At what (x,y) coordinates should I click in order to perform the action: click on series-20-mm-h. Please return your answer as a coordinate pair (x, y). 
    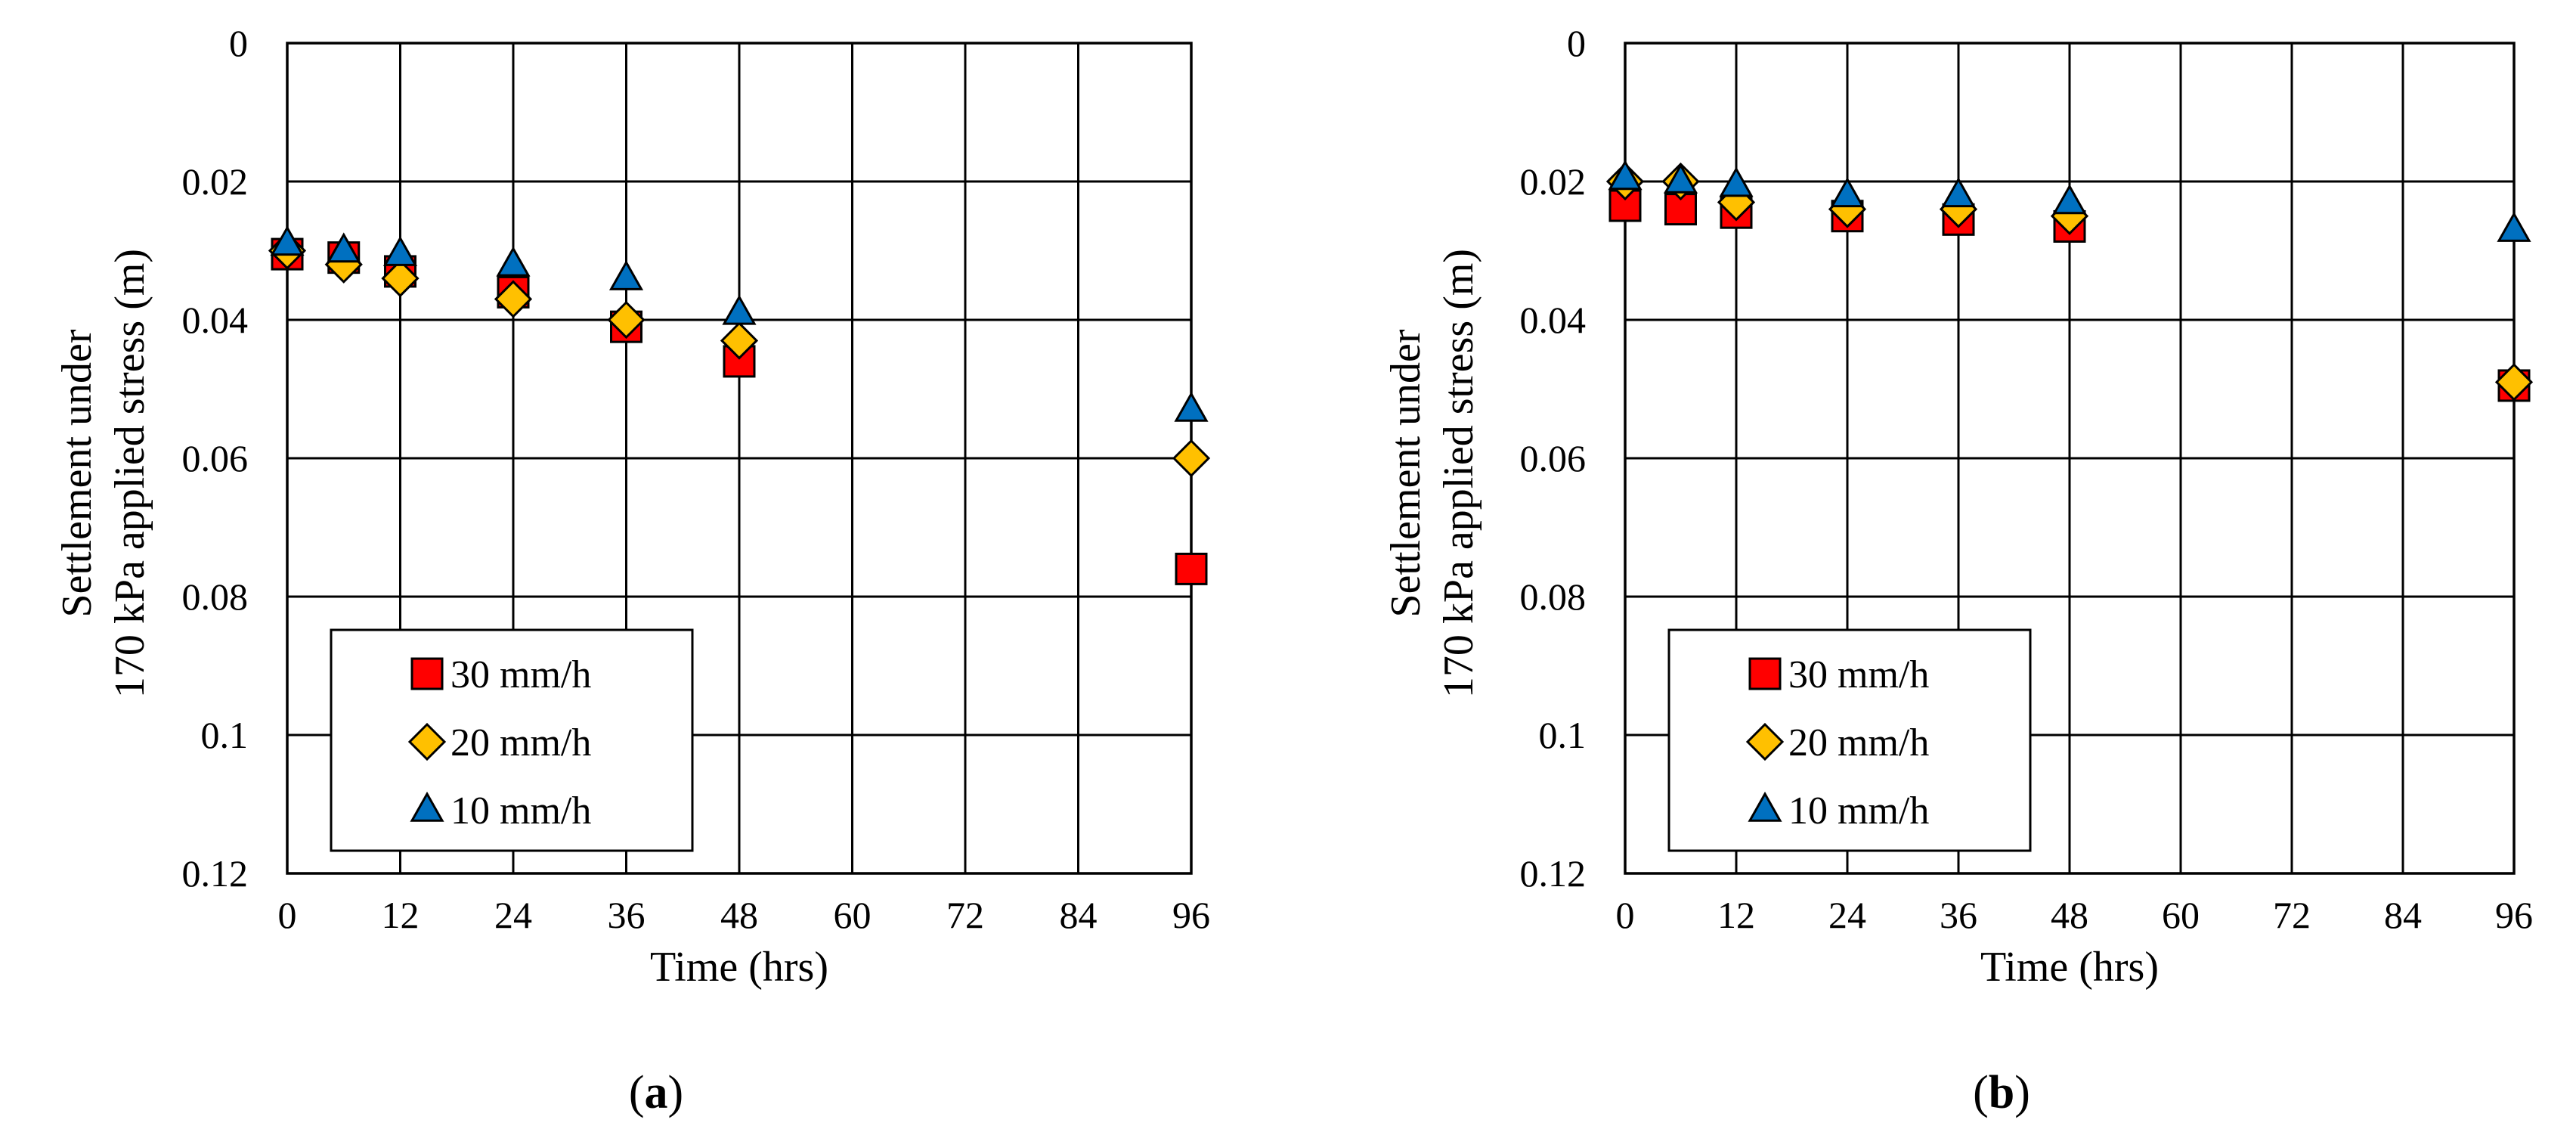
    Looking at the image, I should click on (739, 354).